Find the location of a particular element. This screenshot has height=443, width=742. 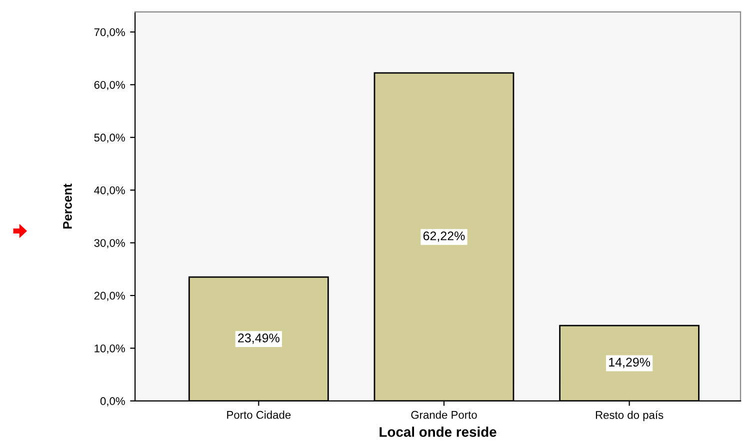

x-tick-label: Grande Porto is located at coordinates (444, 414).